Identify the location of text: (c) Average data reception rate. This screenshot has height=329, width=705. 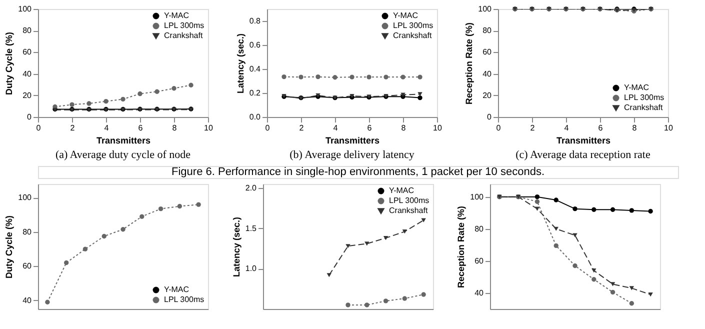
(583, 155).